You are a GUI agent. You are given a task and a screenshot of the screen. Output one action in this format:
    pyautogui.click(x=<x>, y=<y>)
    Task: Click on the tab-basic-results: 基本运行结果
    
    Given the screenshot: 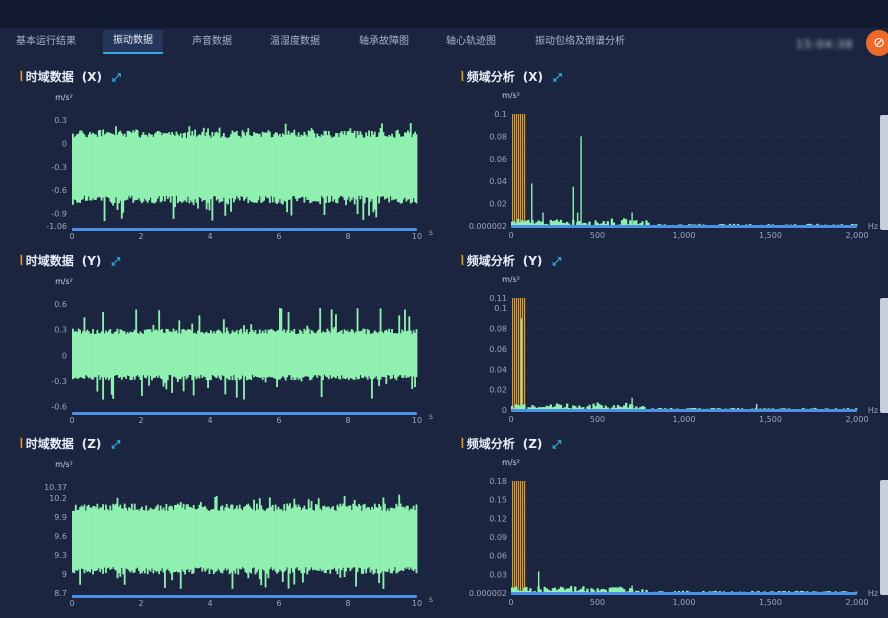 What is the action you would take?
    pyautogui.click(x=46, y=41)
    